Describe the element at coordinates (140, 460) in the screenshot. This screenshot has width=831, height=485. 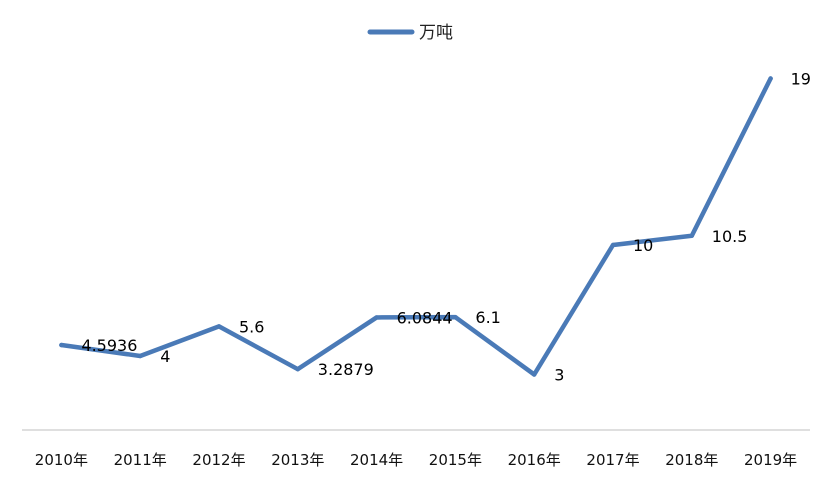
I see `x-tick-label: 2011年` at that location.